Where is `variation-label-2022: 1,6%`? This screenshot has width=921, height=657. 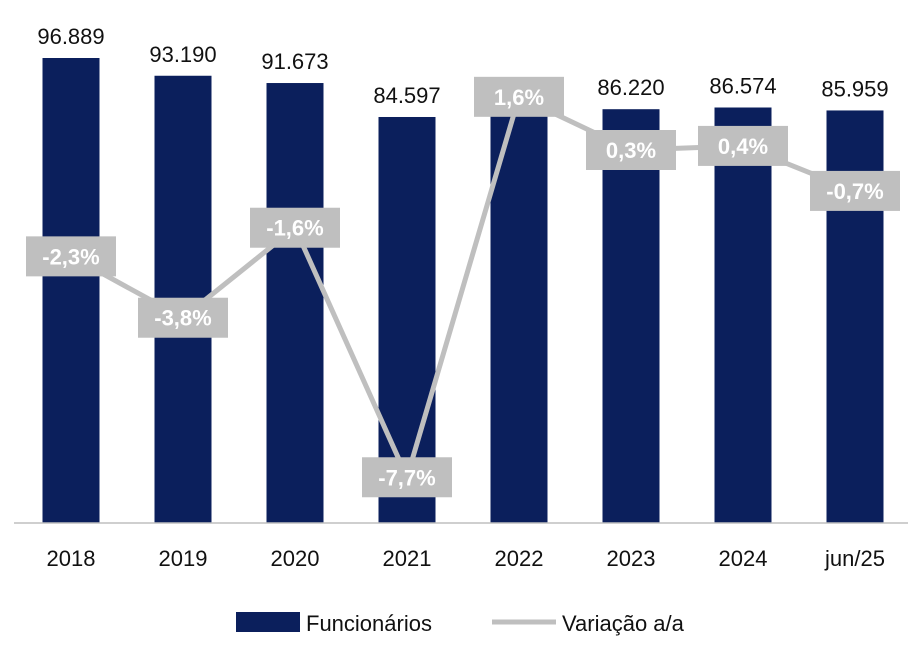
variation-label-2022: 1,6% is located at coordinates (519, 96).